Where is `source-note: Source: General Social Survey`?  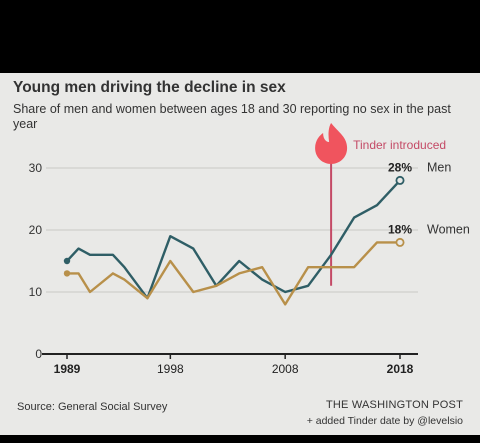 source-note: Source: General Social Survey is located at coordinates (92, 407).